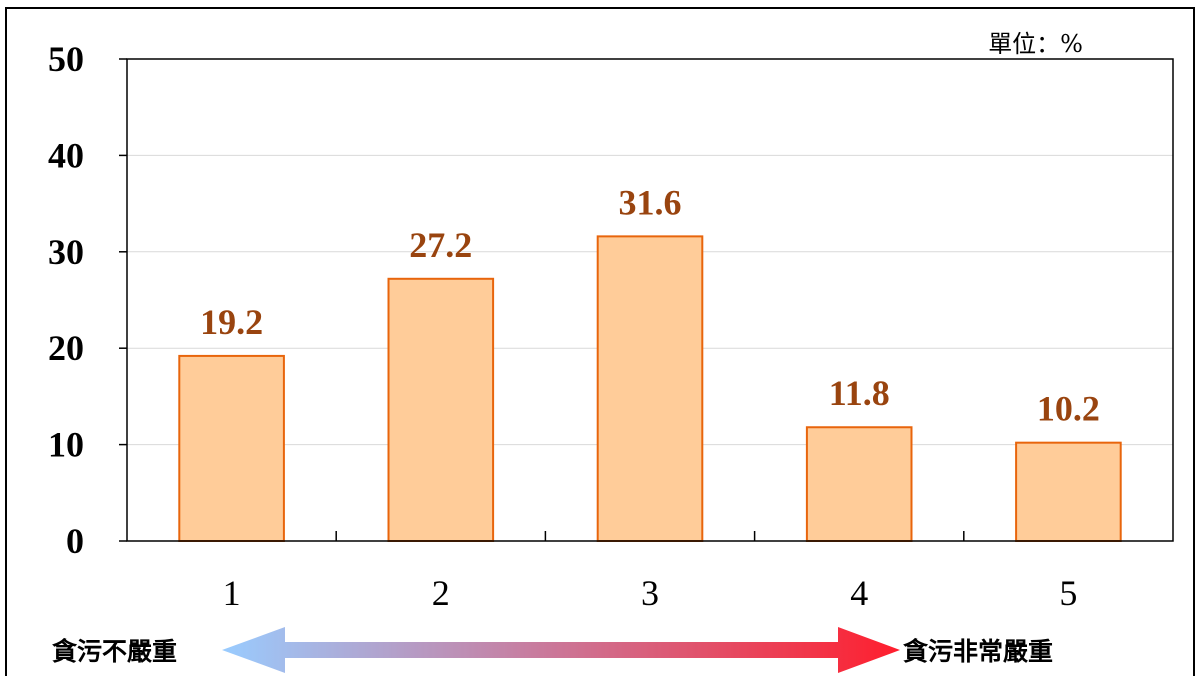  What do you see at coordinates (75, 541) in the screenshot?
I see `y-tick-label: 0` at bounding box center [75, 541].